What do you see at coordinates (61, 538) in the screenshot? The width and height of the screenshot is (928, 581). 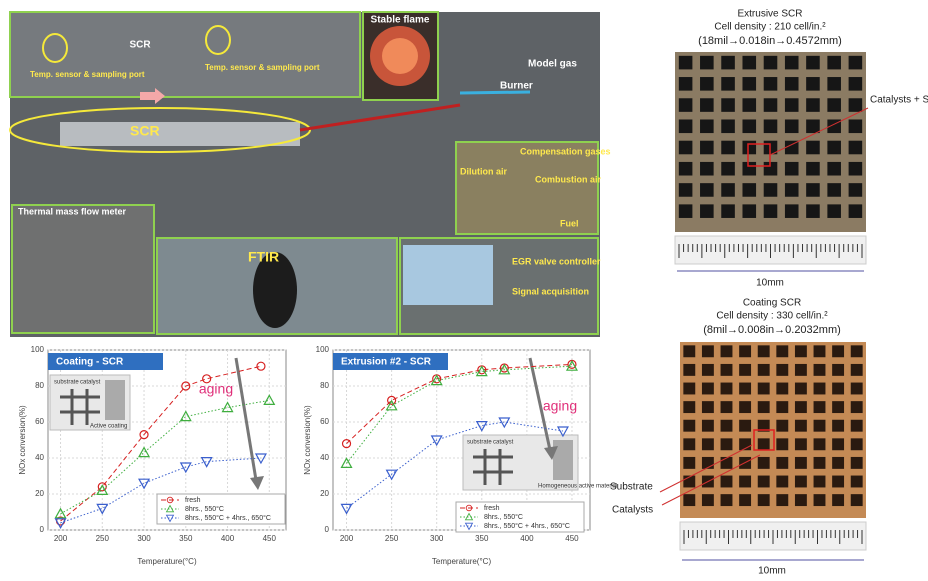 I see `x-tick-label: 200` at bounding box center [61, 538].